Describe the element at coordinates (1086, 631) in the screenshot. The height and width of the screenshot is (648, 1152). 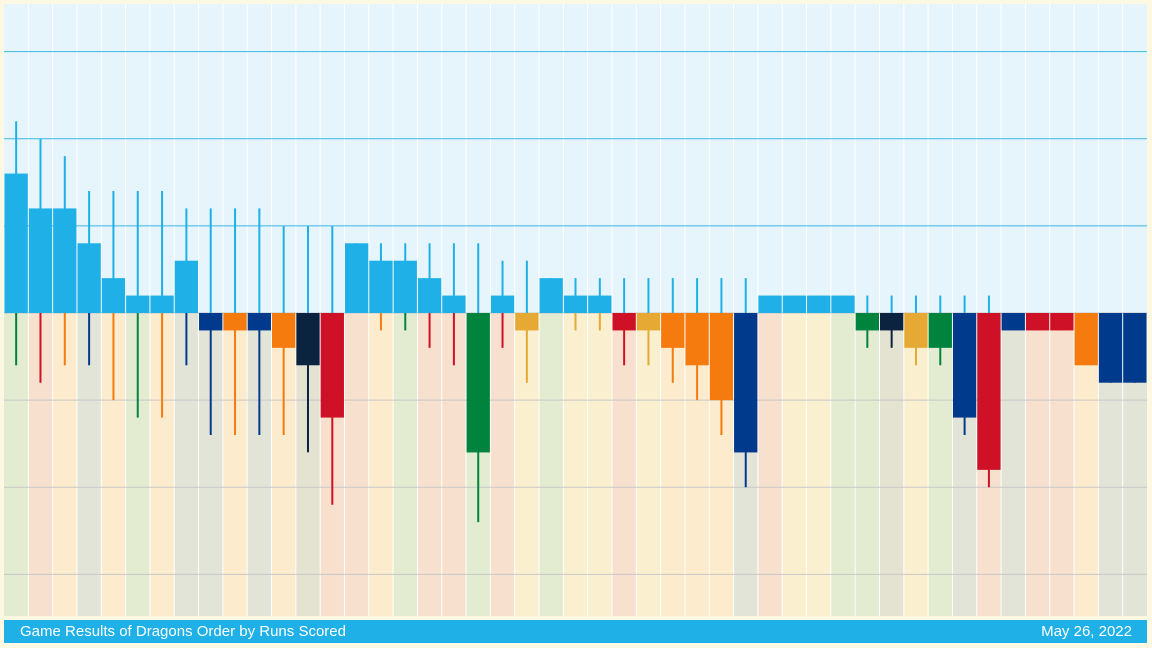
I see `chart-date: May 26, 2022` at that location.